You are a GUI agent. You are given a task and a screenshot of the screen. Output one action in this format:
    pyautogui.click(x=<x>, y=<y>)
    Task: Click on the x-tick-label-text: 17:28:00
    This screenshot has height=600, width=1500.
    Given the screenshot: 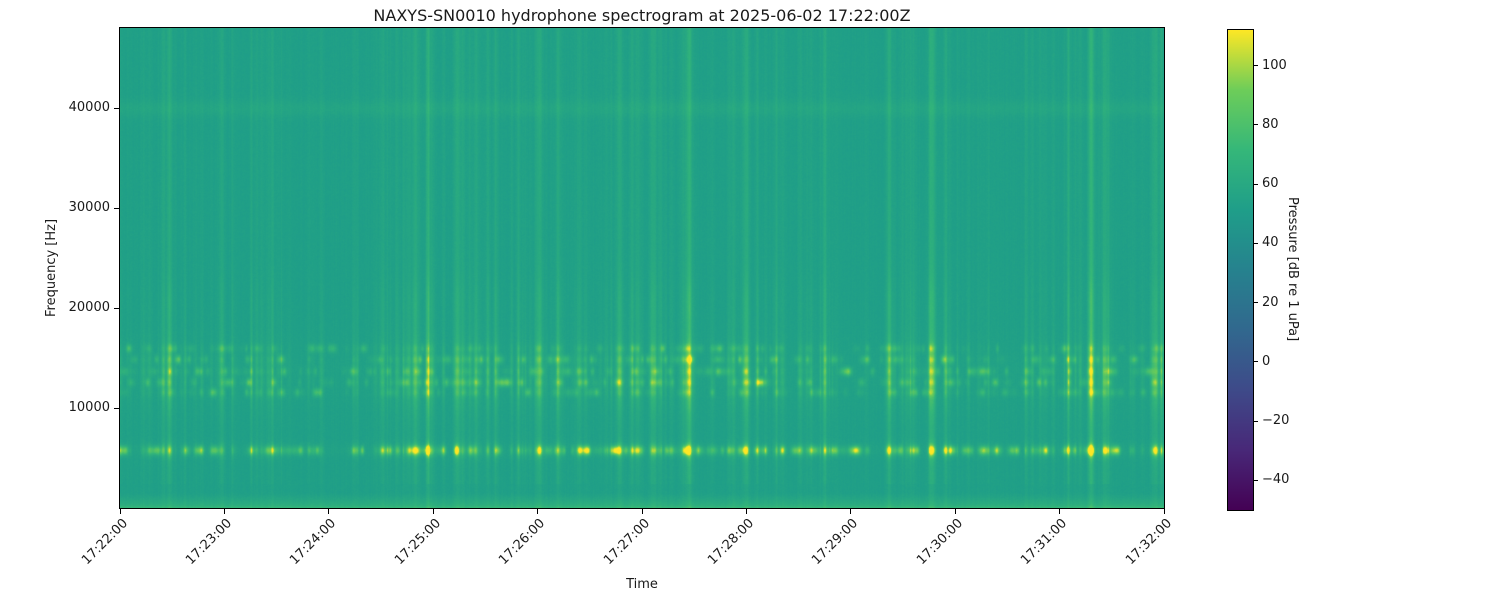 What is the action you would take?
    pyautogui.click(x=731, y=542)
    